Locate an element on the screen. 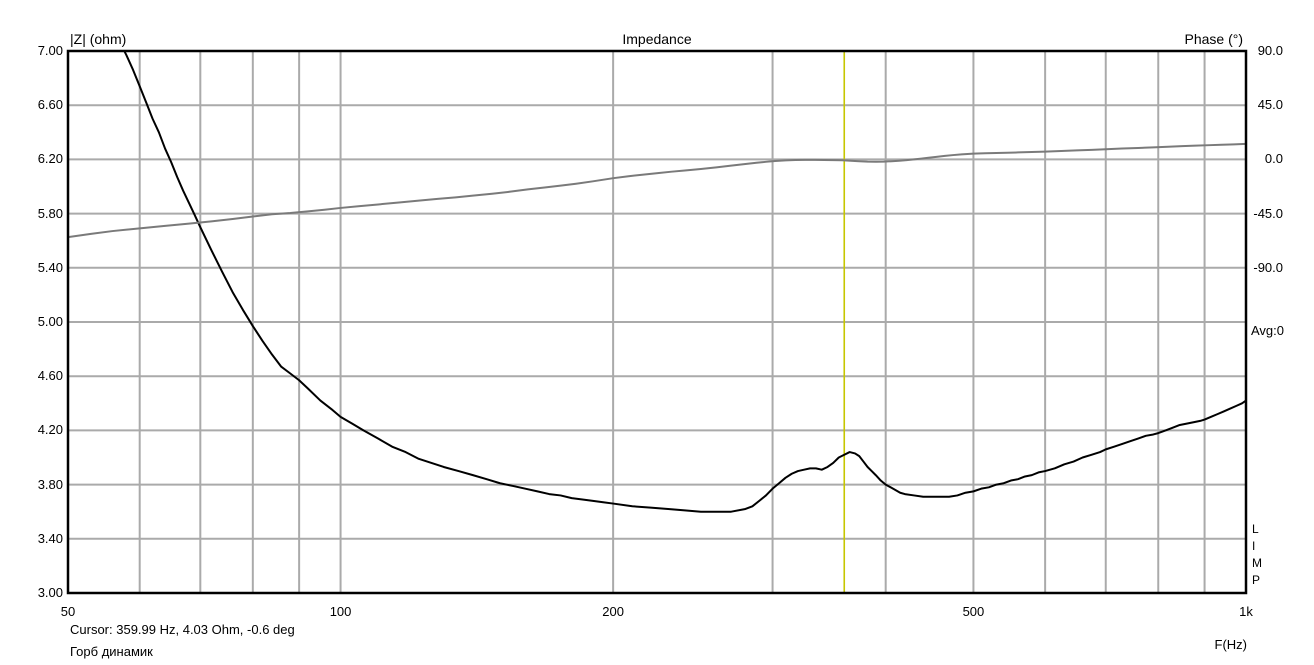  limp-letter: M is located at coordinates (1257, 563).